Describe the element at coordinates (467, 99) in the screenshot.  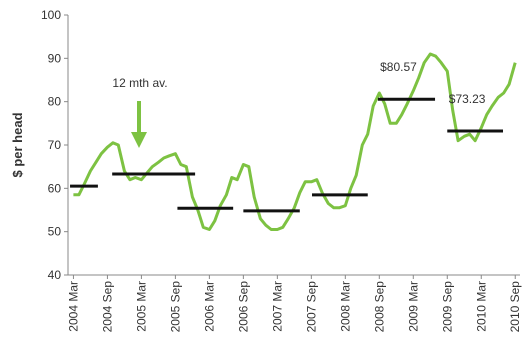
I see `value-label: $73.23` at that location.